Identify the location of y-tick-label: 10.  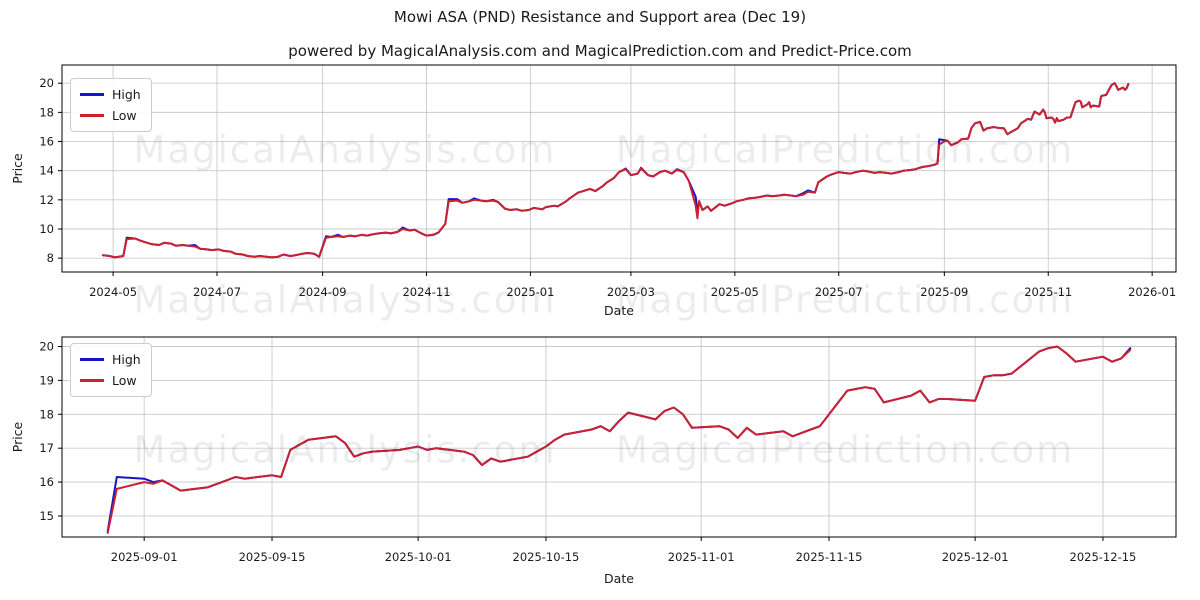
(46, 229).